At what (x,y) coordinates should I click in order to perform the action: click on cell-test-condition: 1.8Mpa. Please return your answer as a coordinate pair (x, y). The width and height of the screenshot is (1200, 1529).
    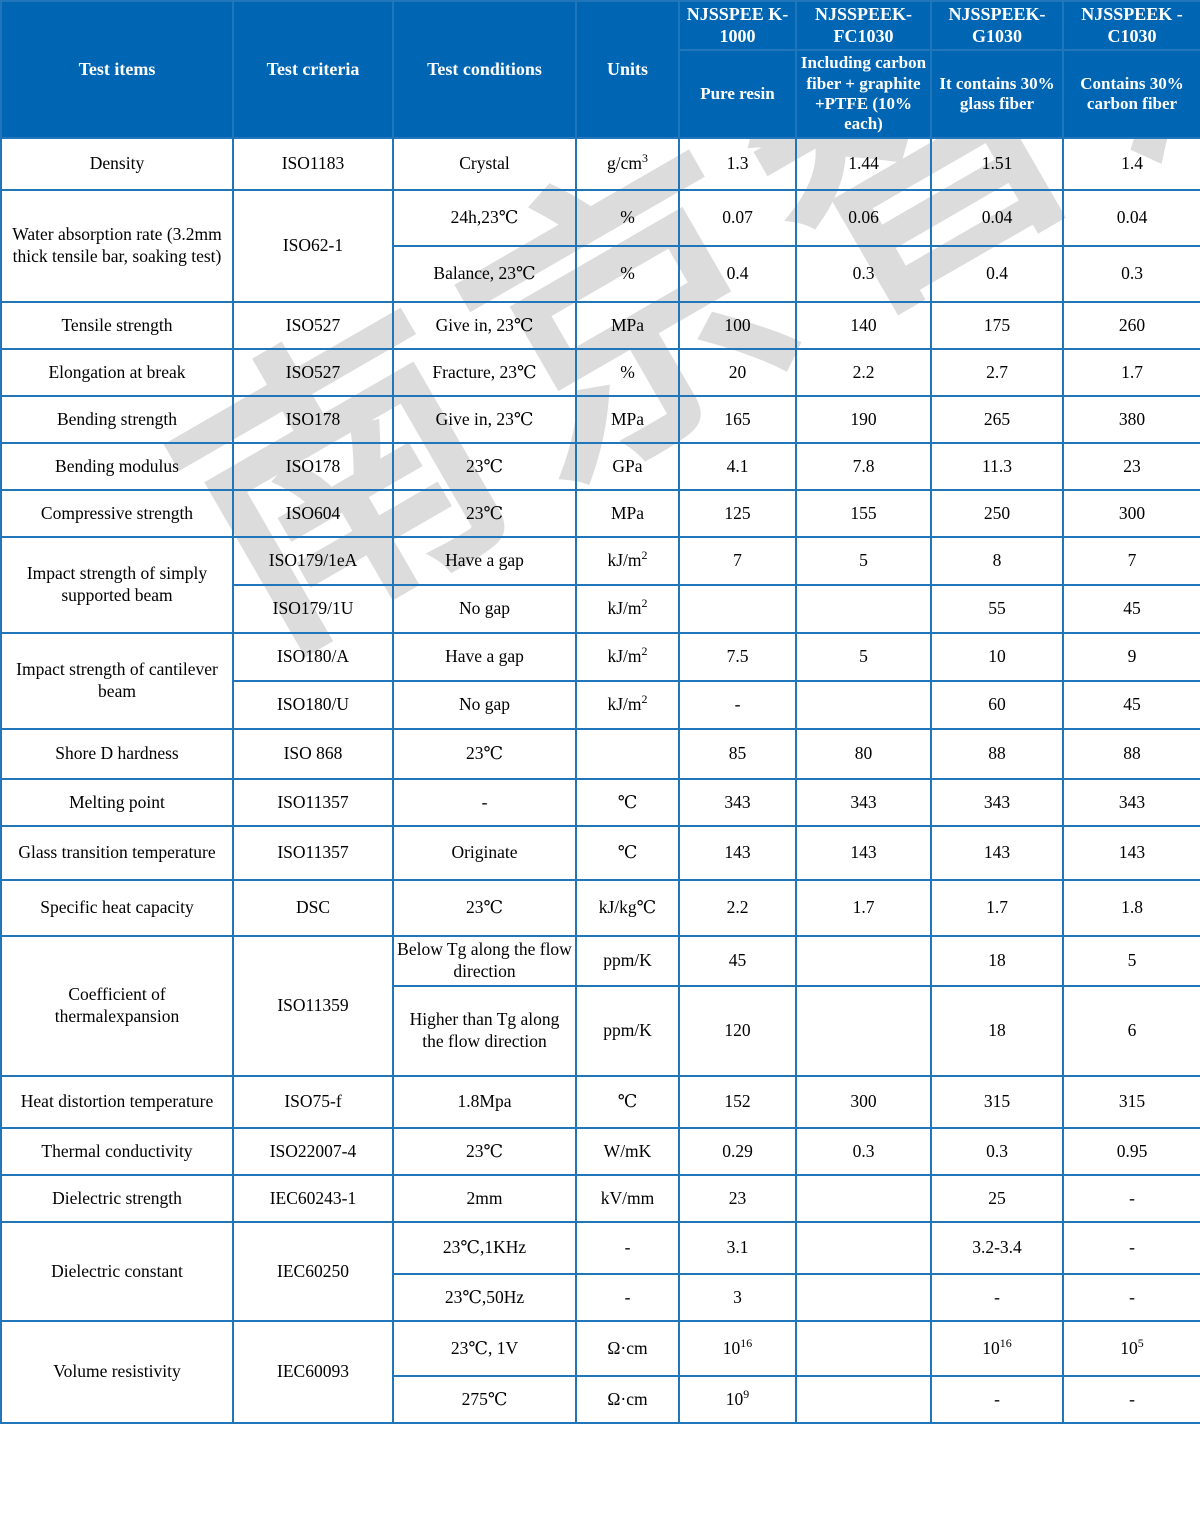
    Looking at the image, I should click on (484, 1101).